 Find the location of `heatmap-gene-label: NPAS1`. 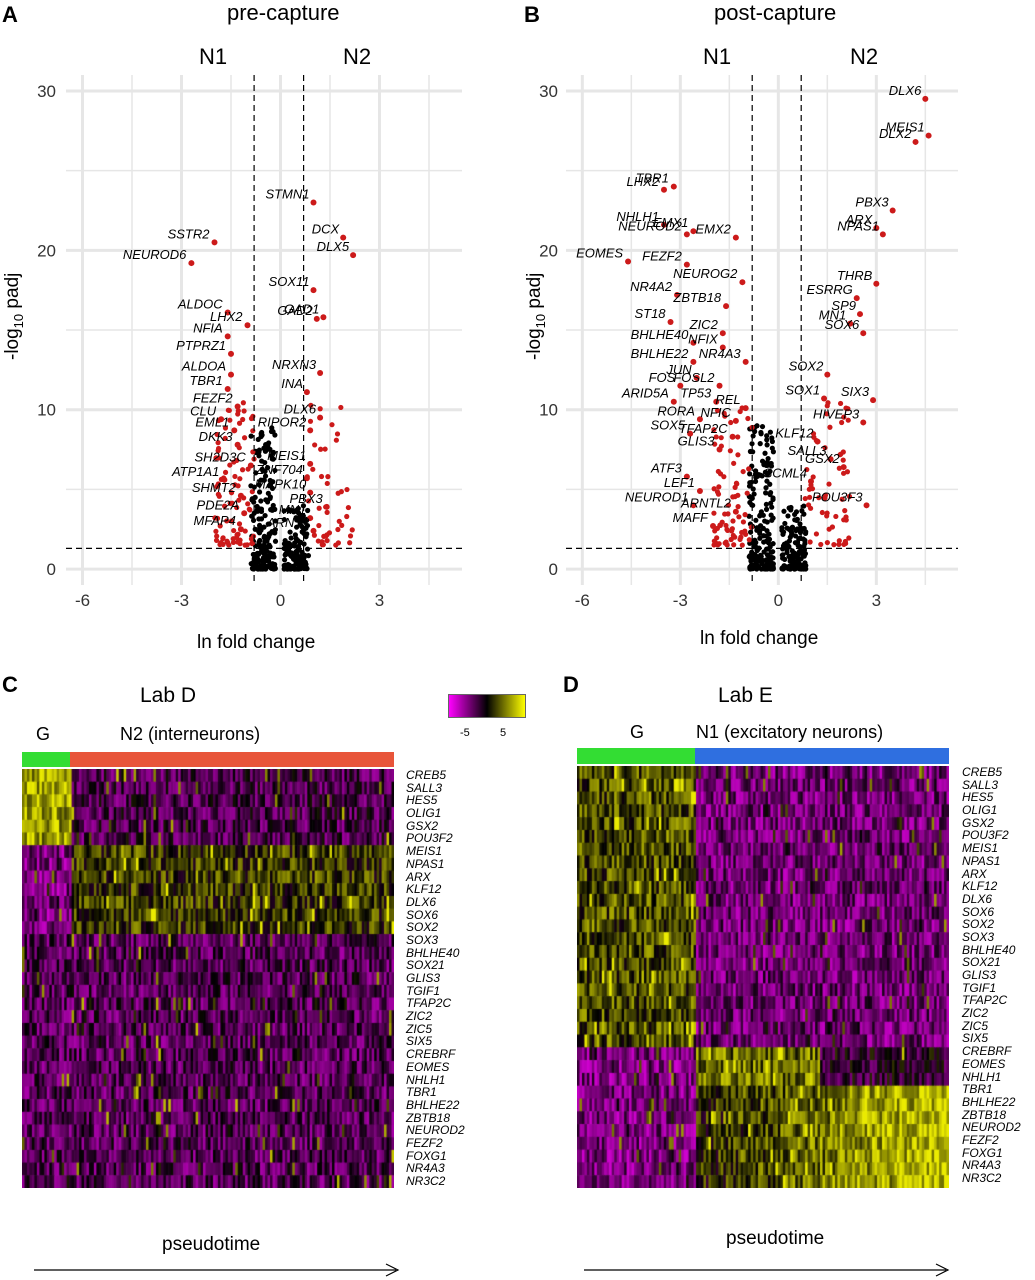

heatmap-gene-label: NPAS1 is located at coordinates (981, 860).